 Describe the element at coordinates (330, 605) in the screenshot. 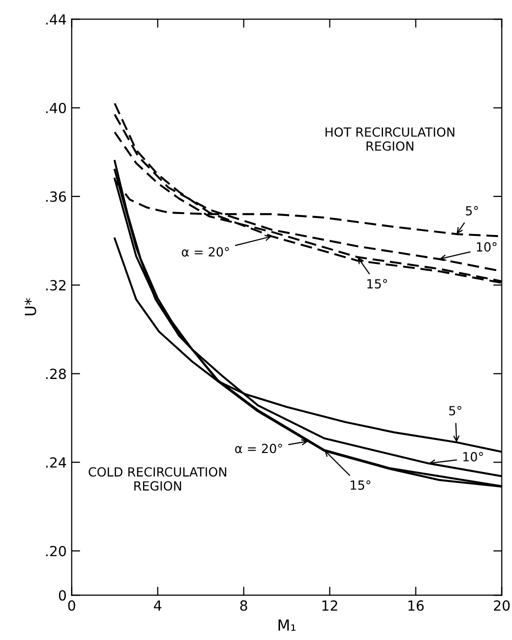

I see `x-tick-label: 12` at that location.